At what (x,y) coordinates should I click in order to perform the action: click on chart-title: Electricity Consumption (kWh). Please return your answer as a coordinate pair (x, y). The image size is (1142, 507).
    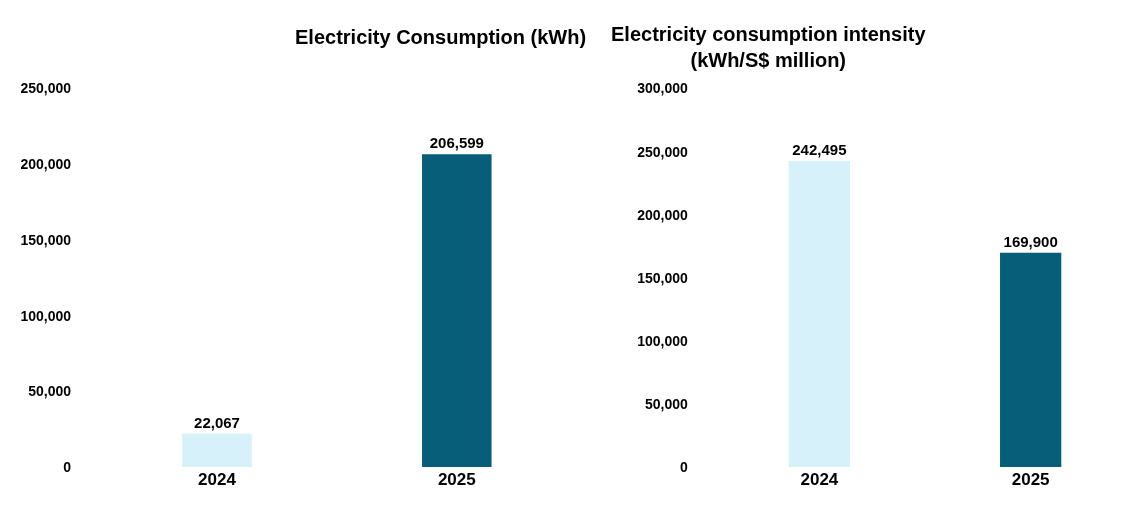
    Looking at the image, I should click on (441, 37).